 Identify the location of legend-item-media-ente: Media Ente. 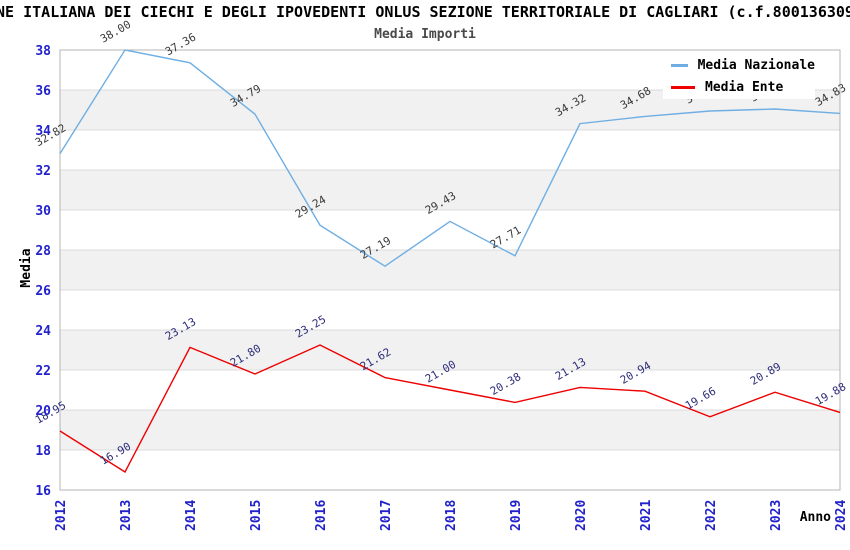
(739, 87).